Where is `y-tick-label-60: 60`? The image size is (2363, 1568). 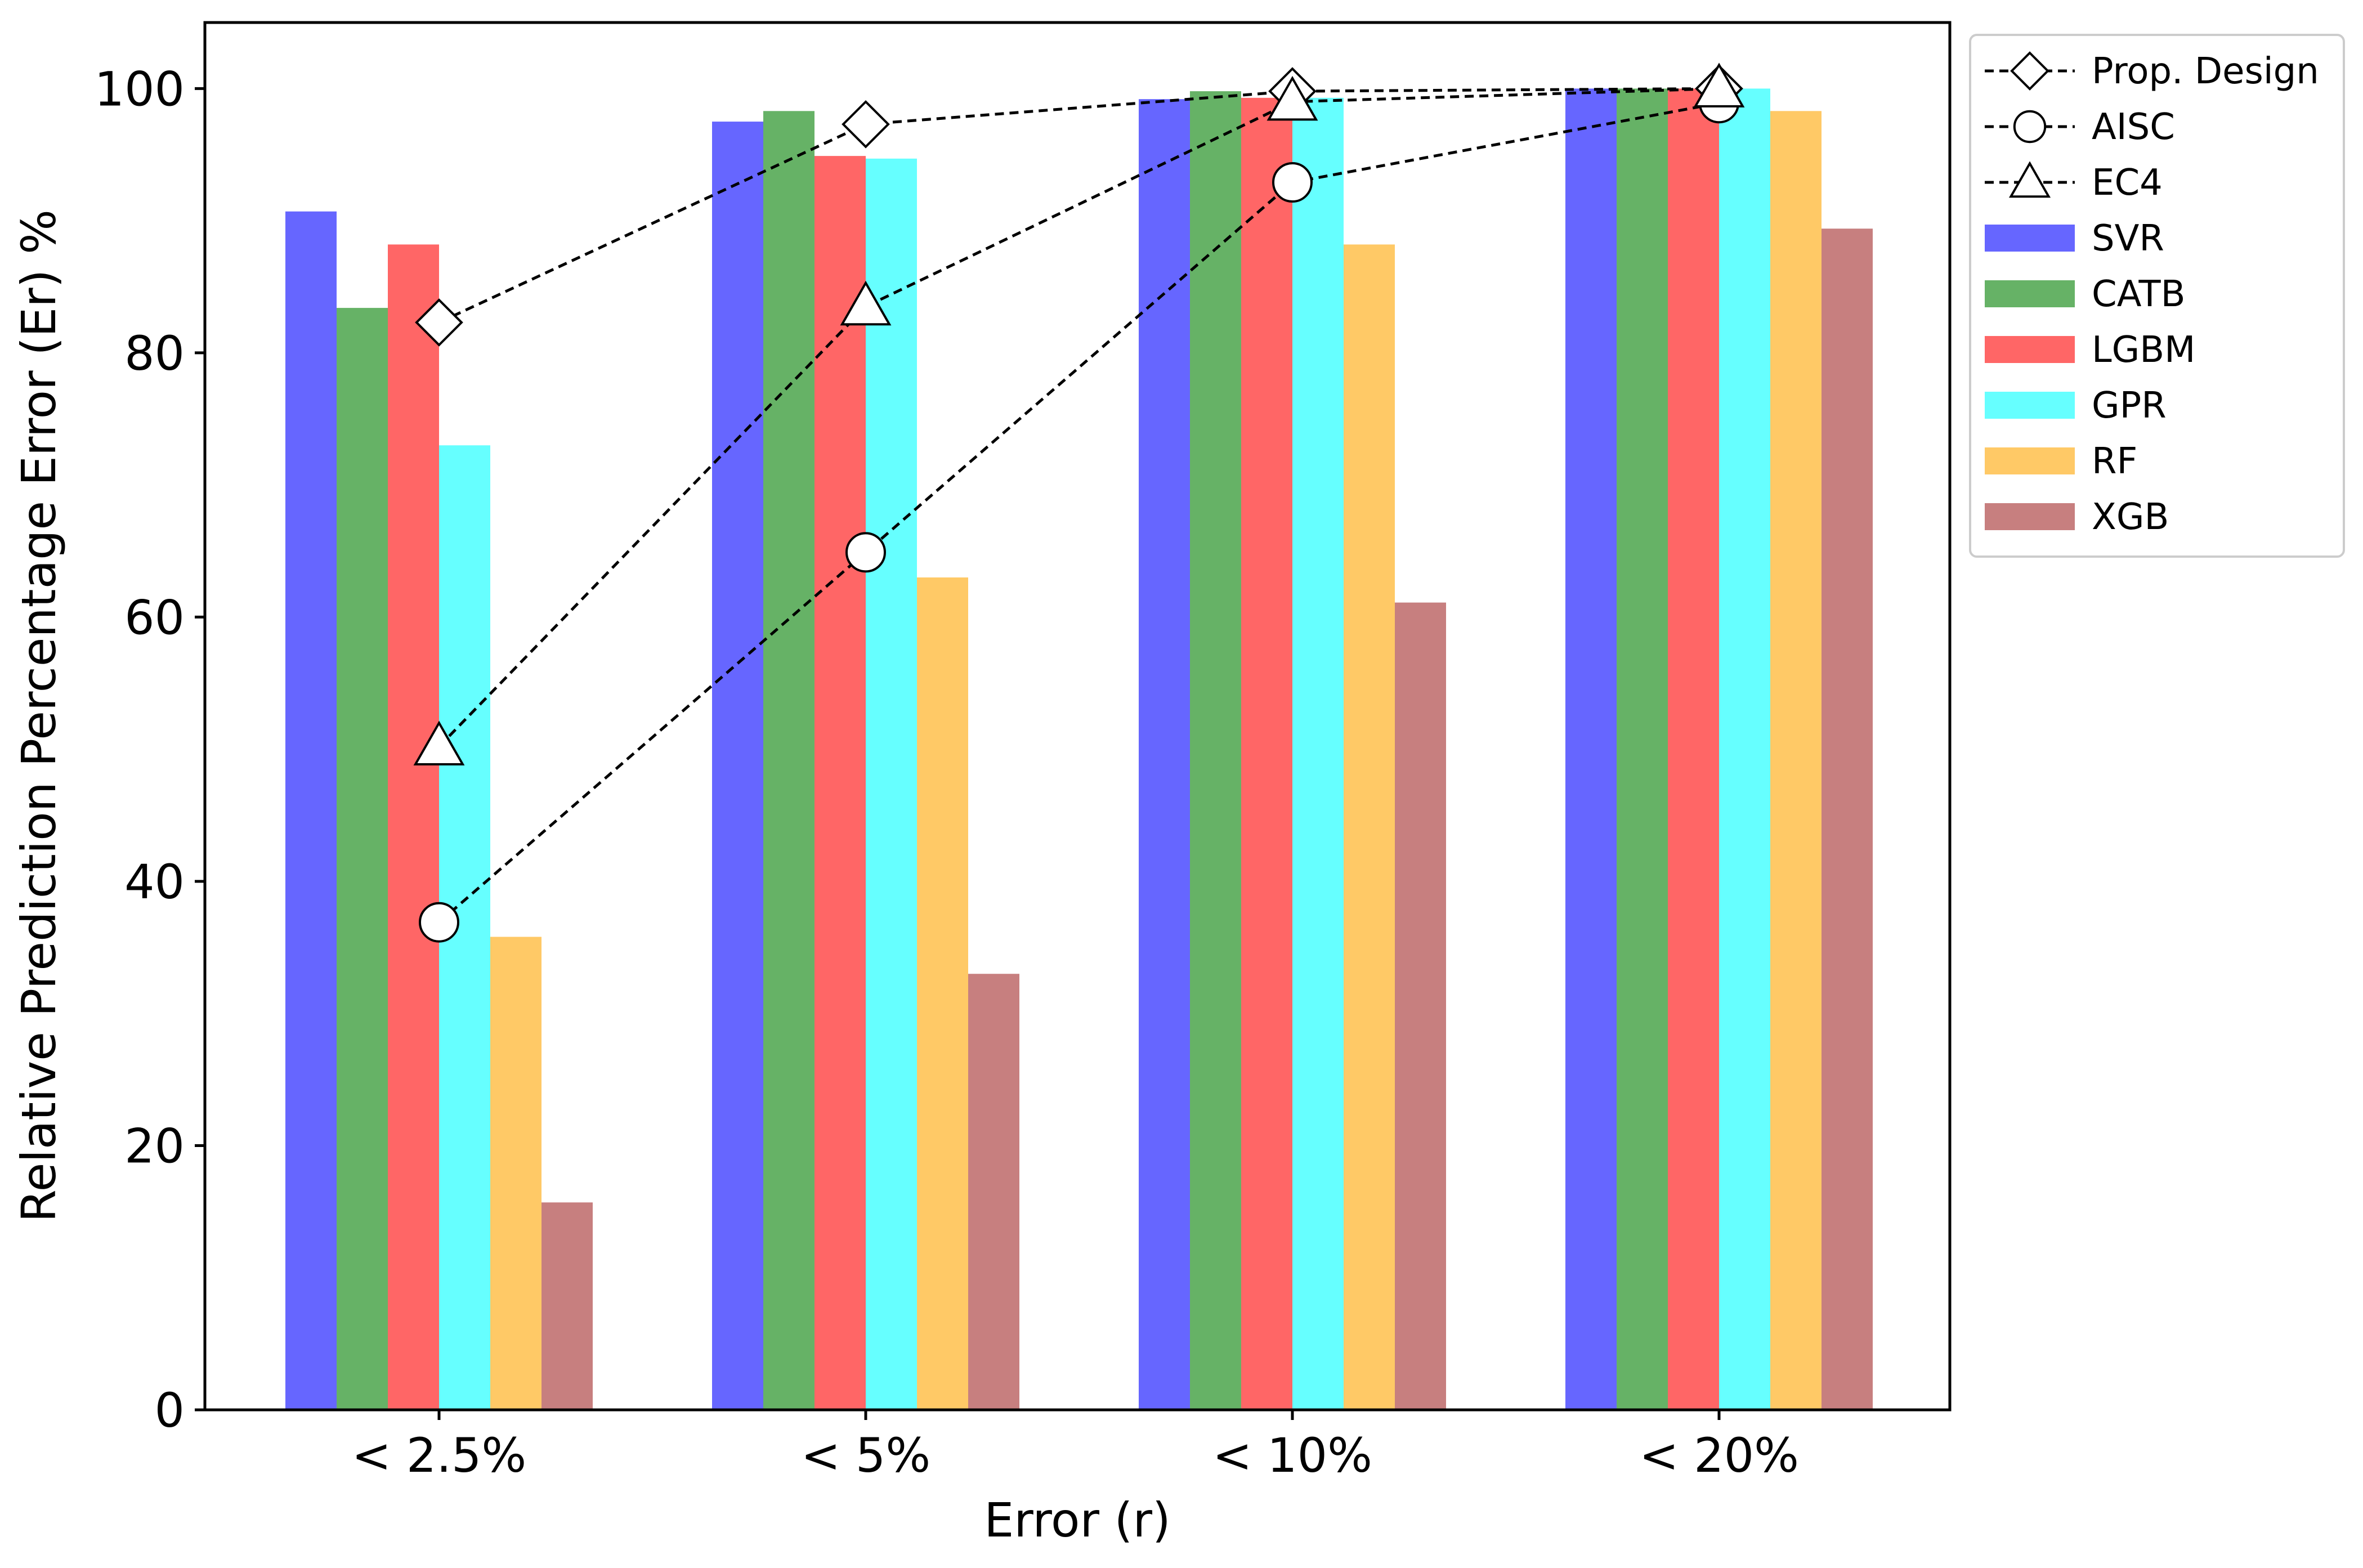 y-tick-label-60: 60 is located at coordinates (155, 617).